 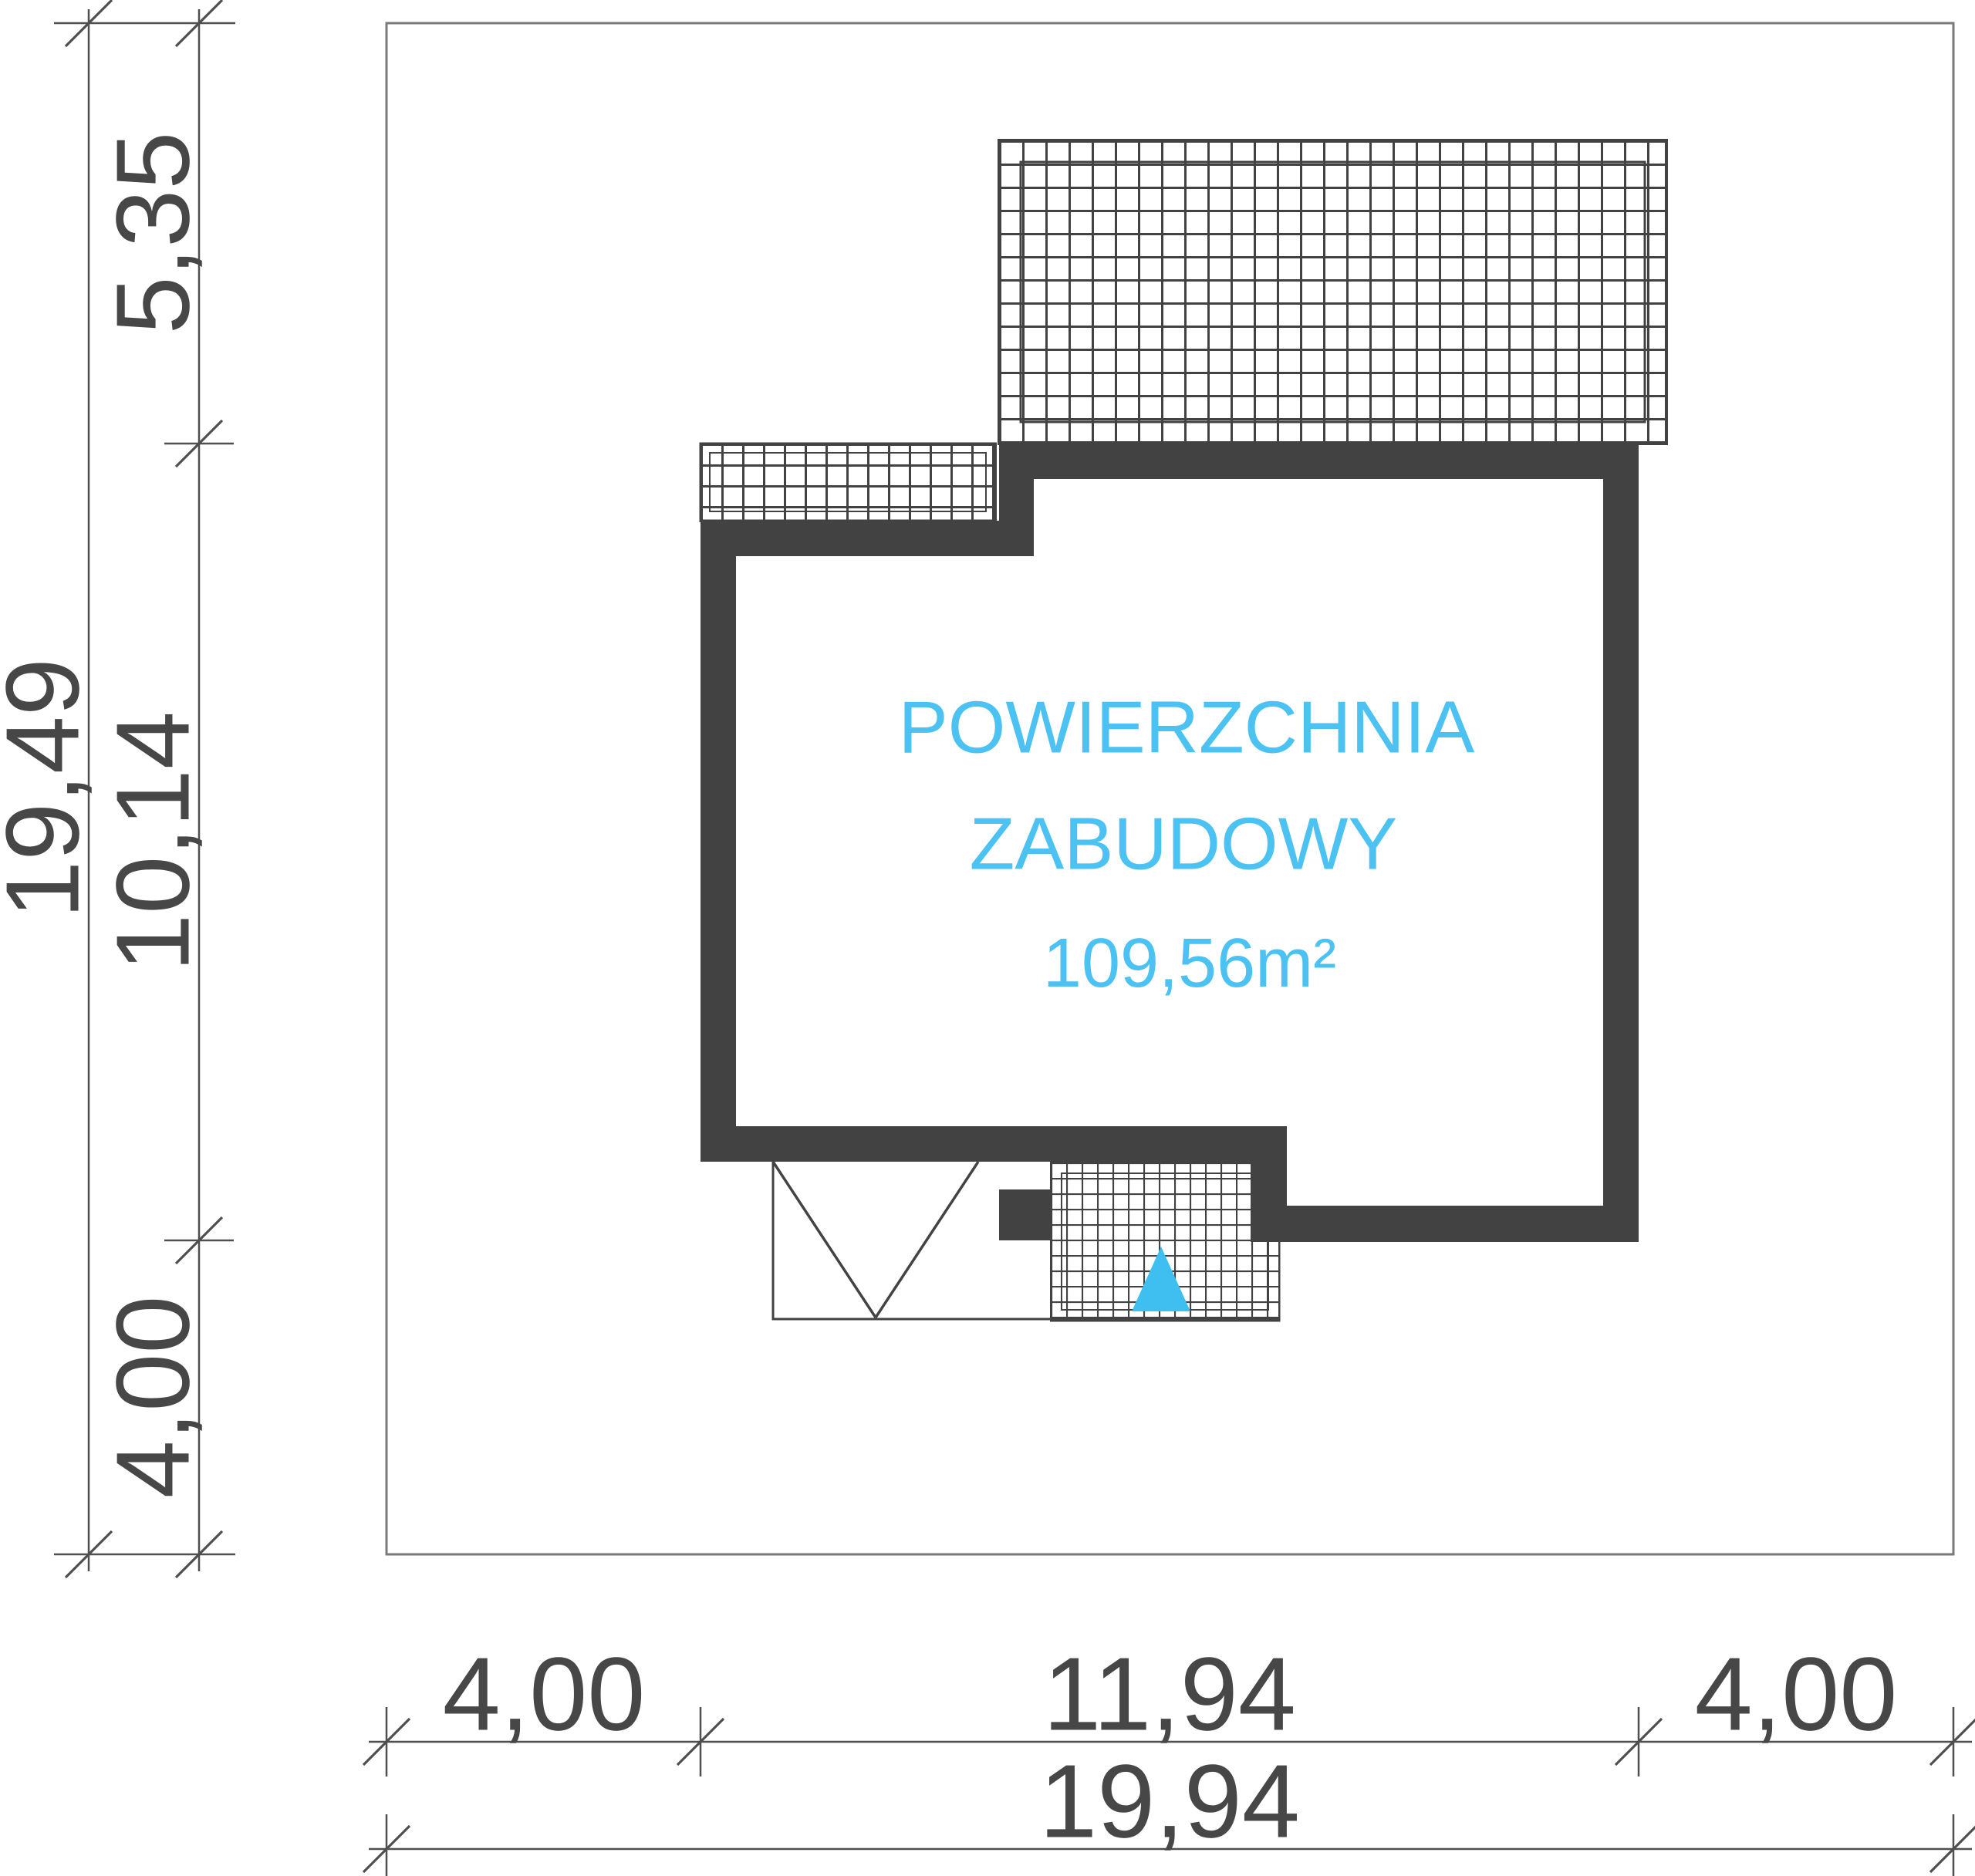 I want to click on dim-left-segment-2: 10,14, so click(x=153, y=842).